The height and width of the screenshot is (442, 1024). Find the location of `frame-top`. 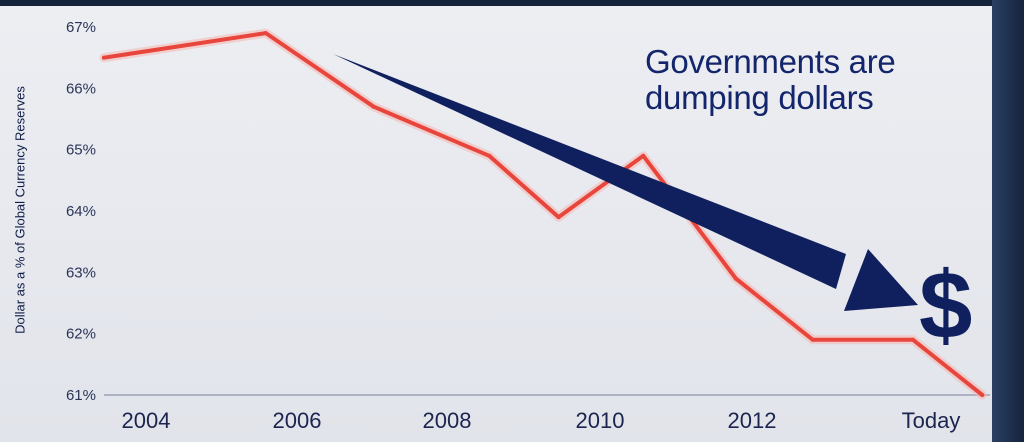

frame-top is located at coordinates (512, 3).